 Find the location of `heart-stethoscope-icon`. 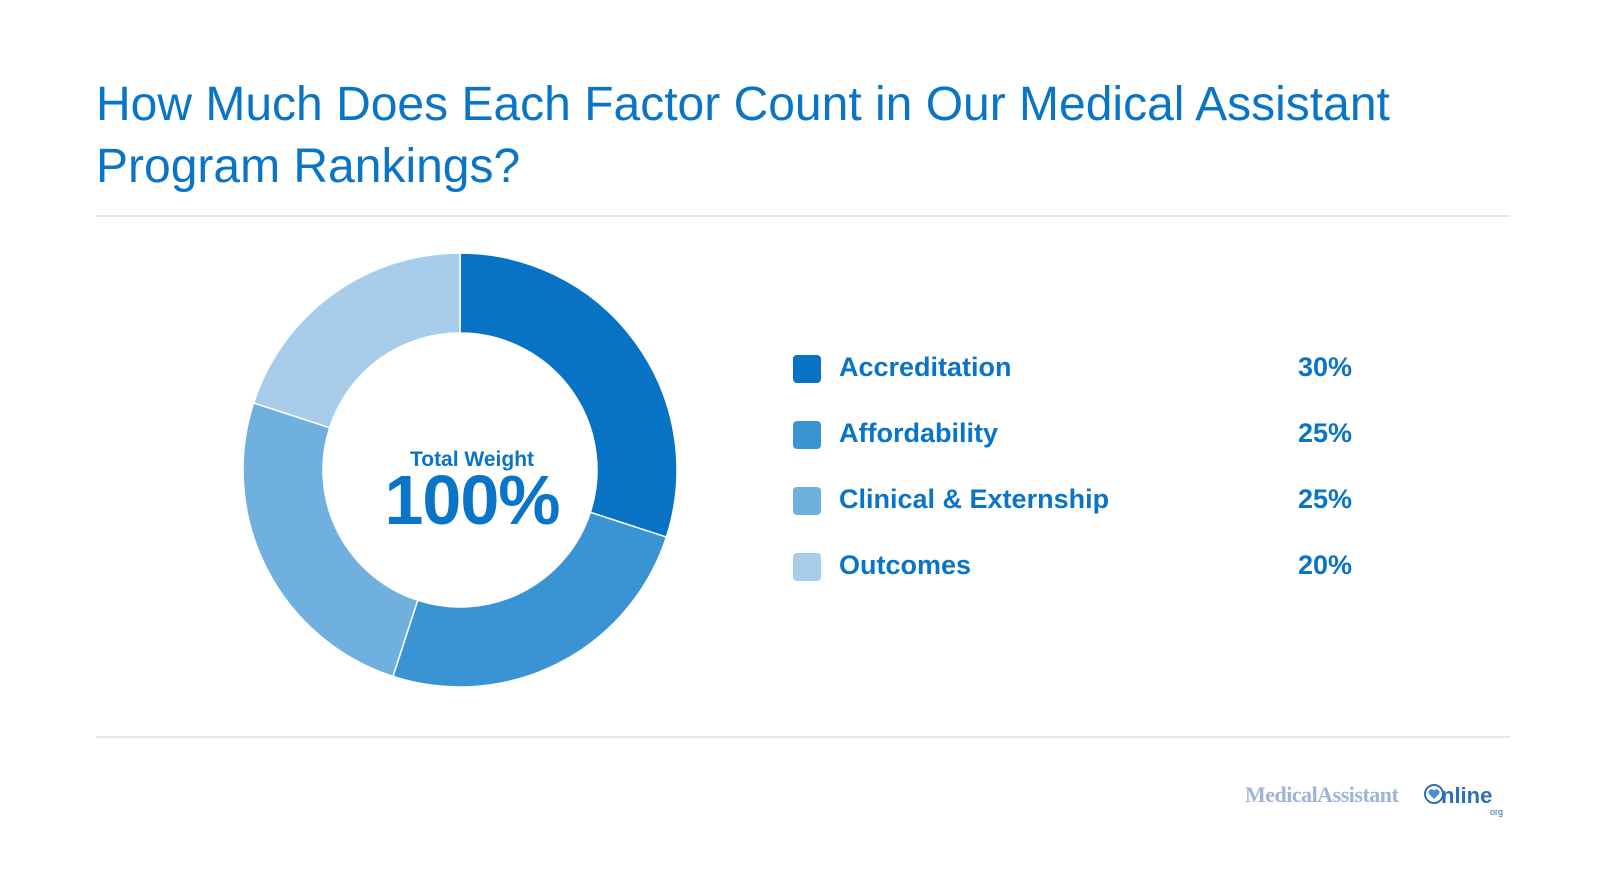

heart-stethoscope-icon is located at coordinates (1434, 794).